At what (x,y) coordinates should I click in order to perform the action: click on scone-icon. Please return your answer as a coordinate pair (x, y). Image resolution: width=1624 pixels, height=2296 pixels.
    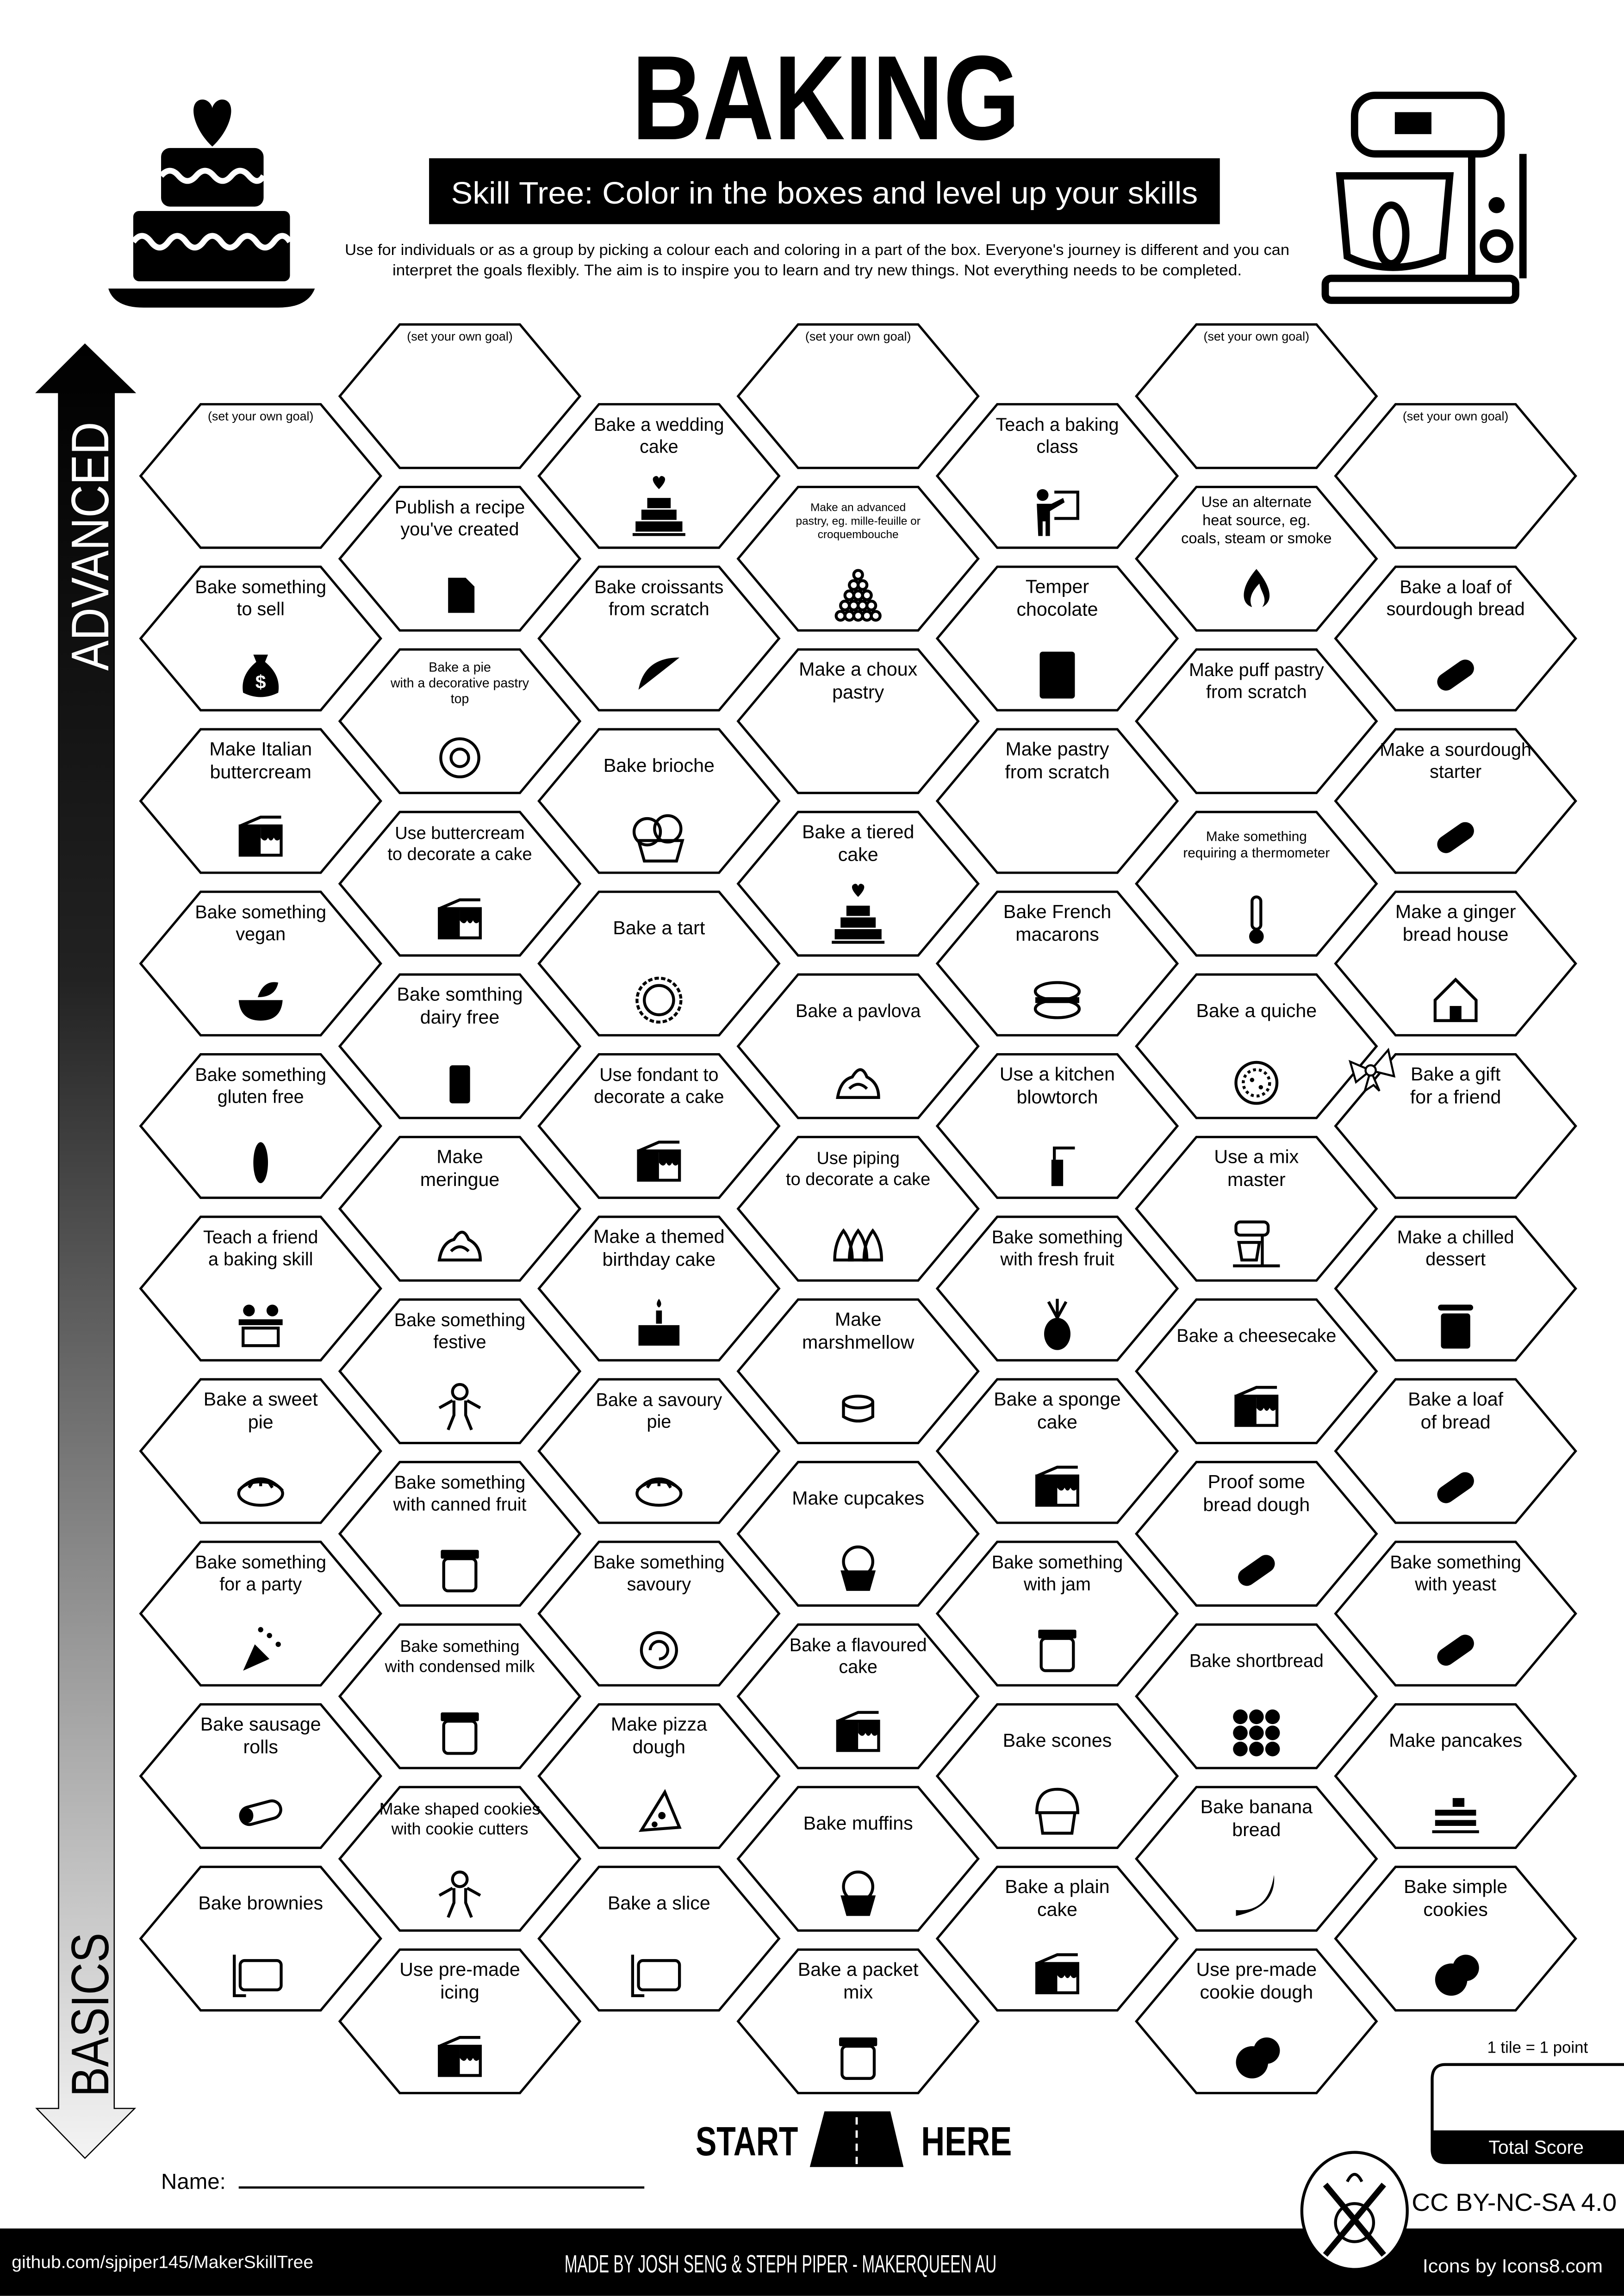
    Looking at the image, I should click on (1057, 1811).